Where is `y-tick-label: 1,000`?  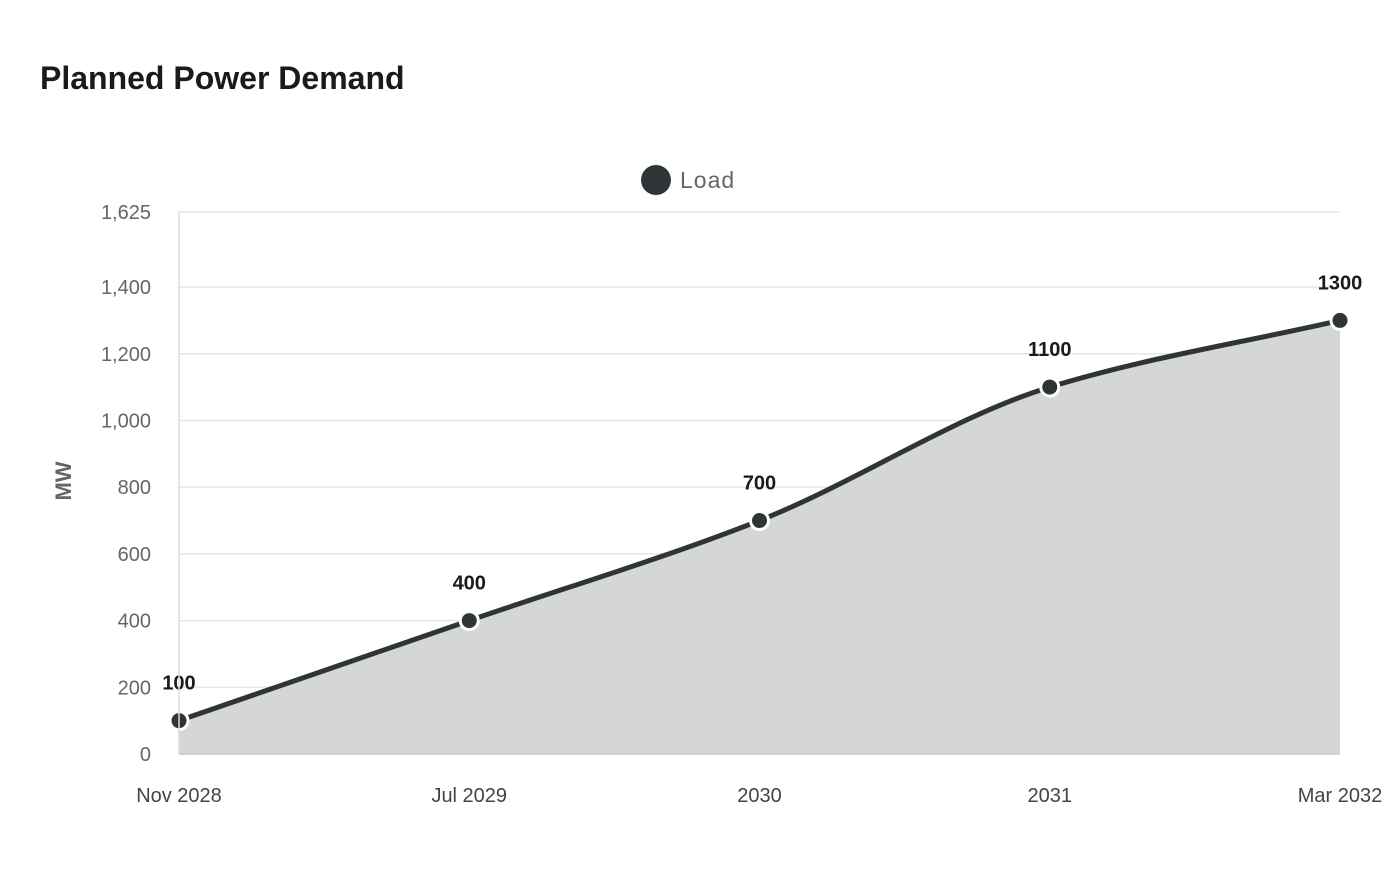 y-tick-label: 1,000 is located at coordinates (126, 421).